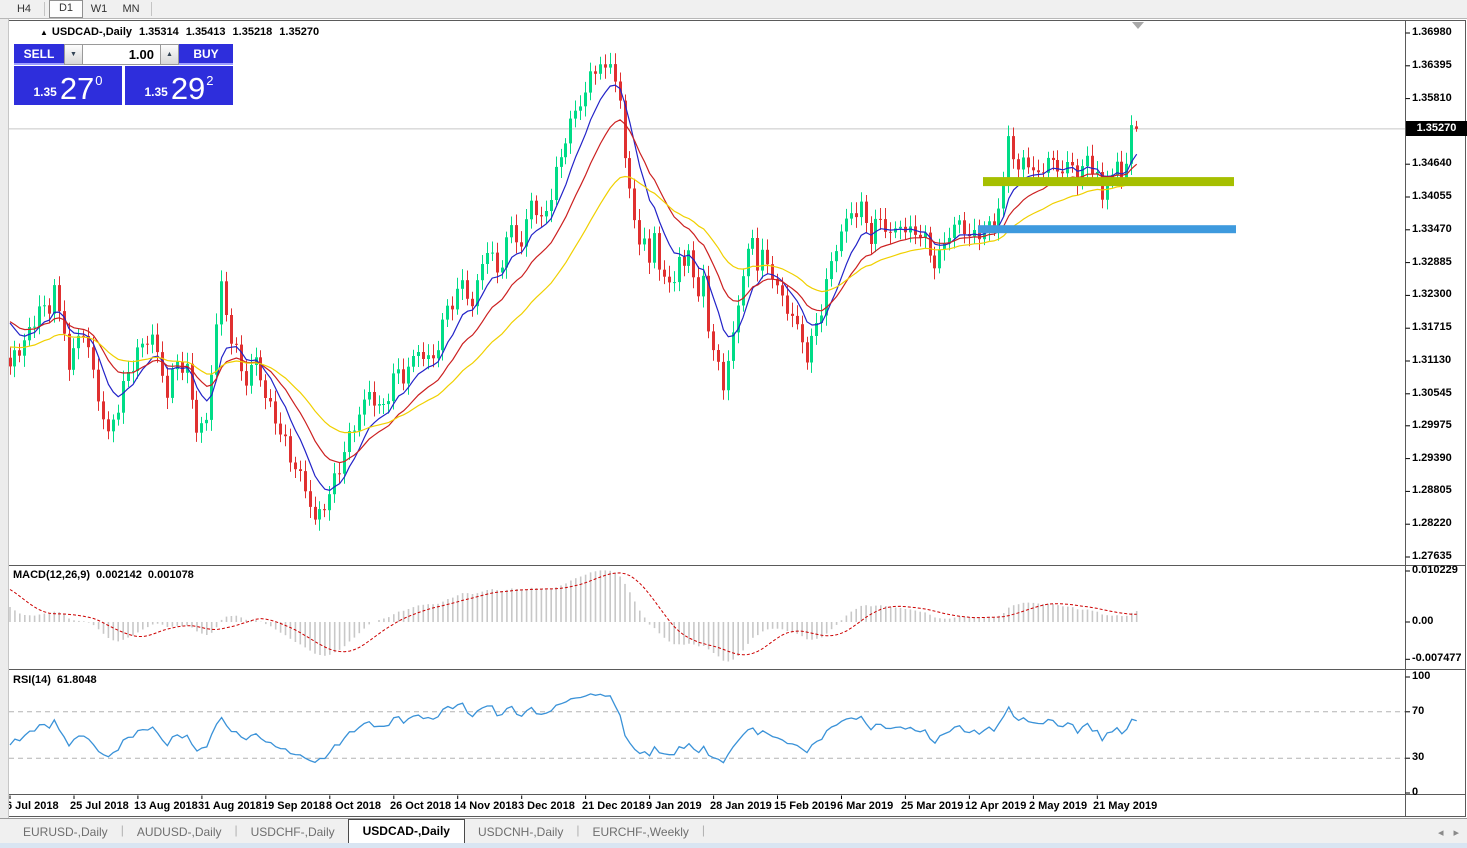 This screenshot has width=1467, height=848. Describe the element at coordinates (77, 88) in the screenshot. I see `sell-price-big: 27` at that location.